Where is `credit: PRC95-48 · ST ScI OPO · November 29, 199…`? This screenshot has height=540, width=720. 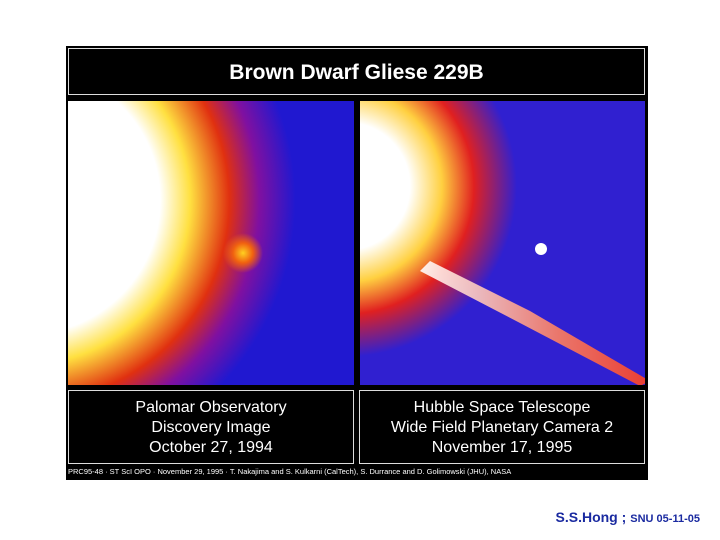 credit: PRC95-48 · ST ScI OPO · November 29, 199… is located at coordinates (290, 471).